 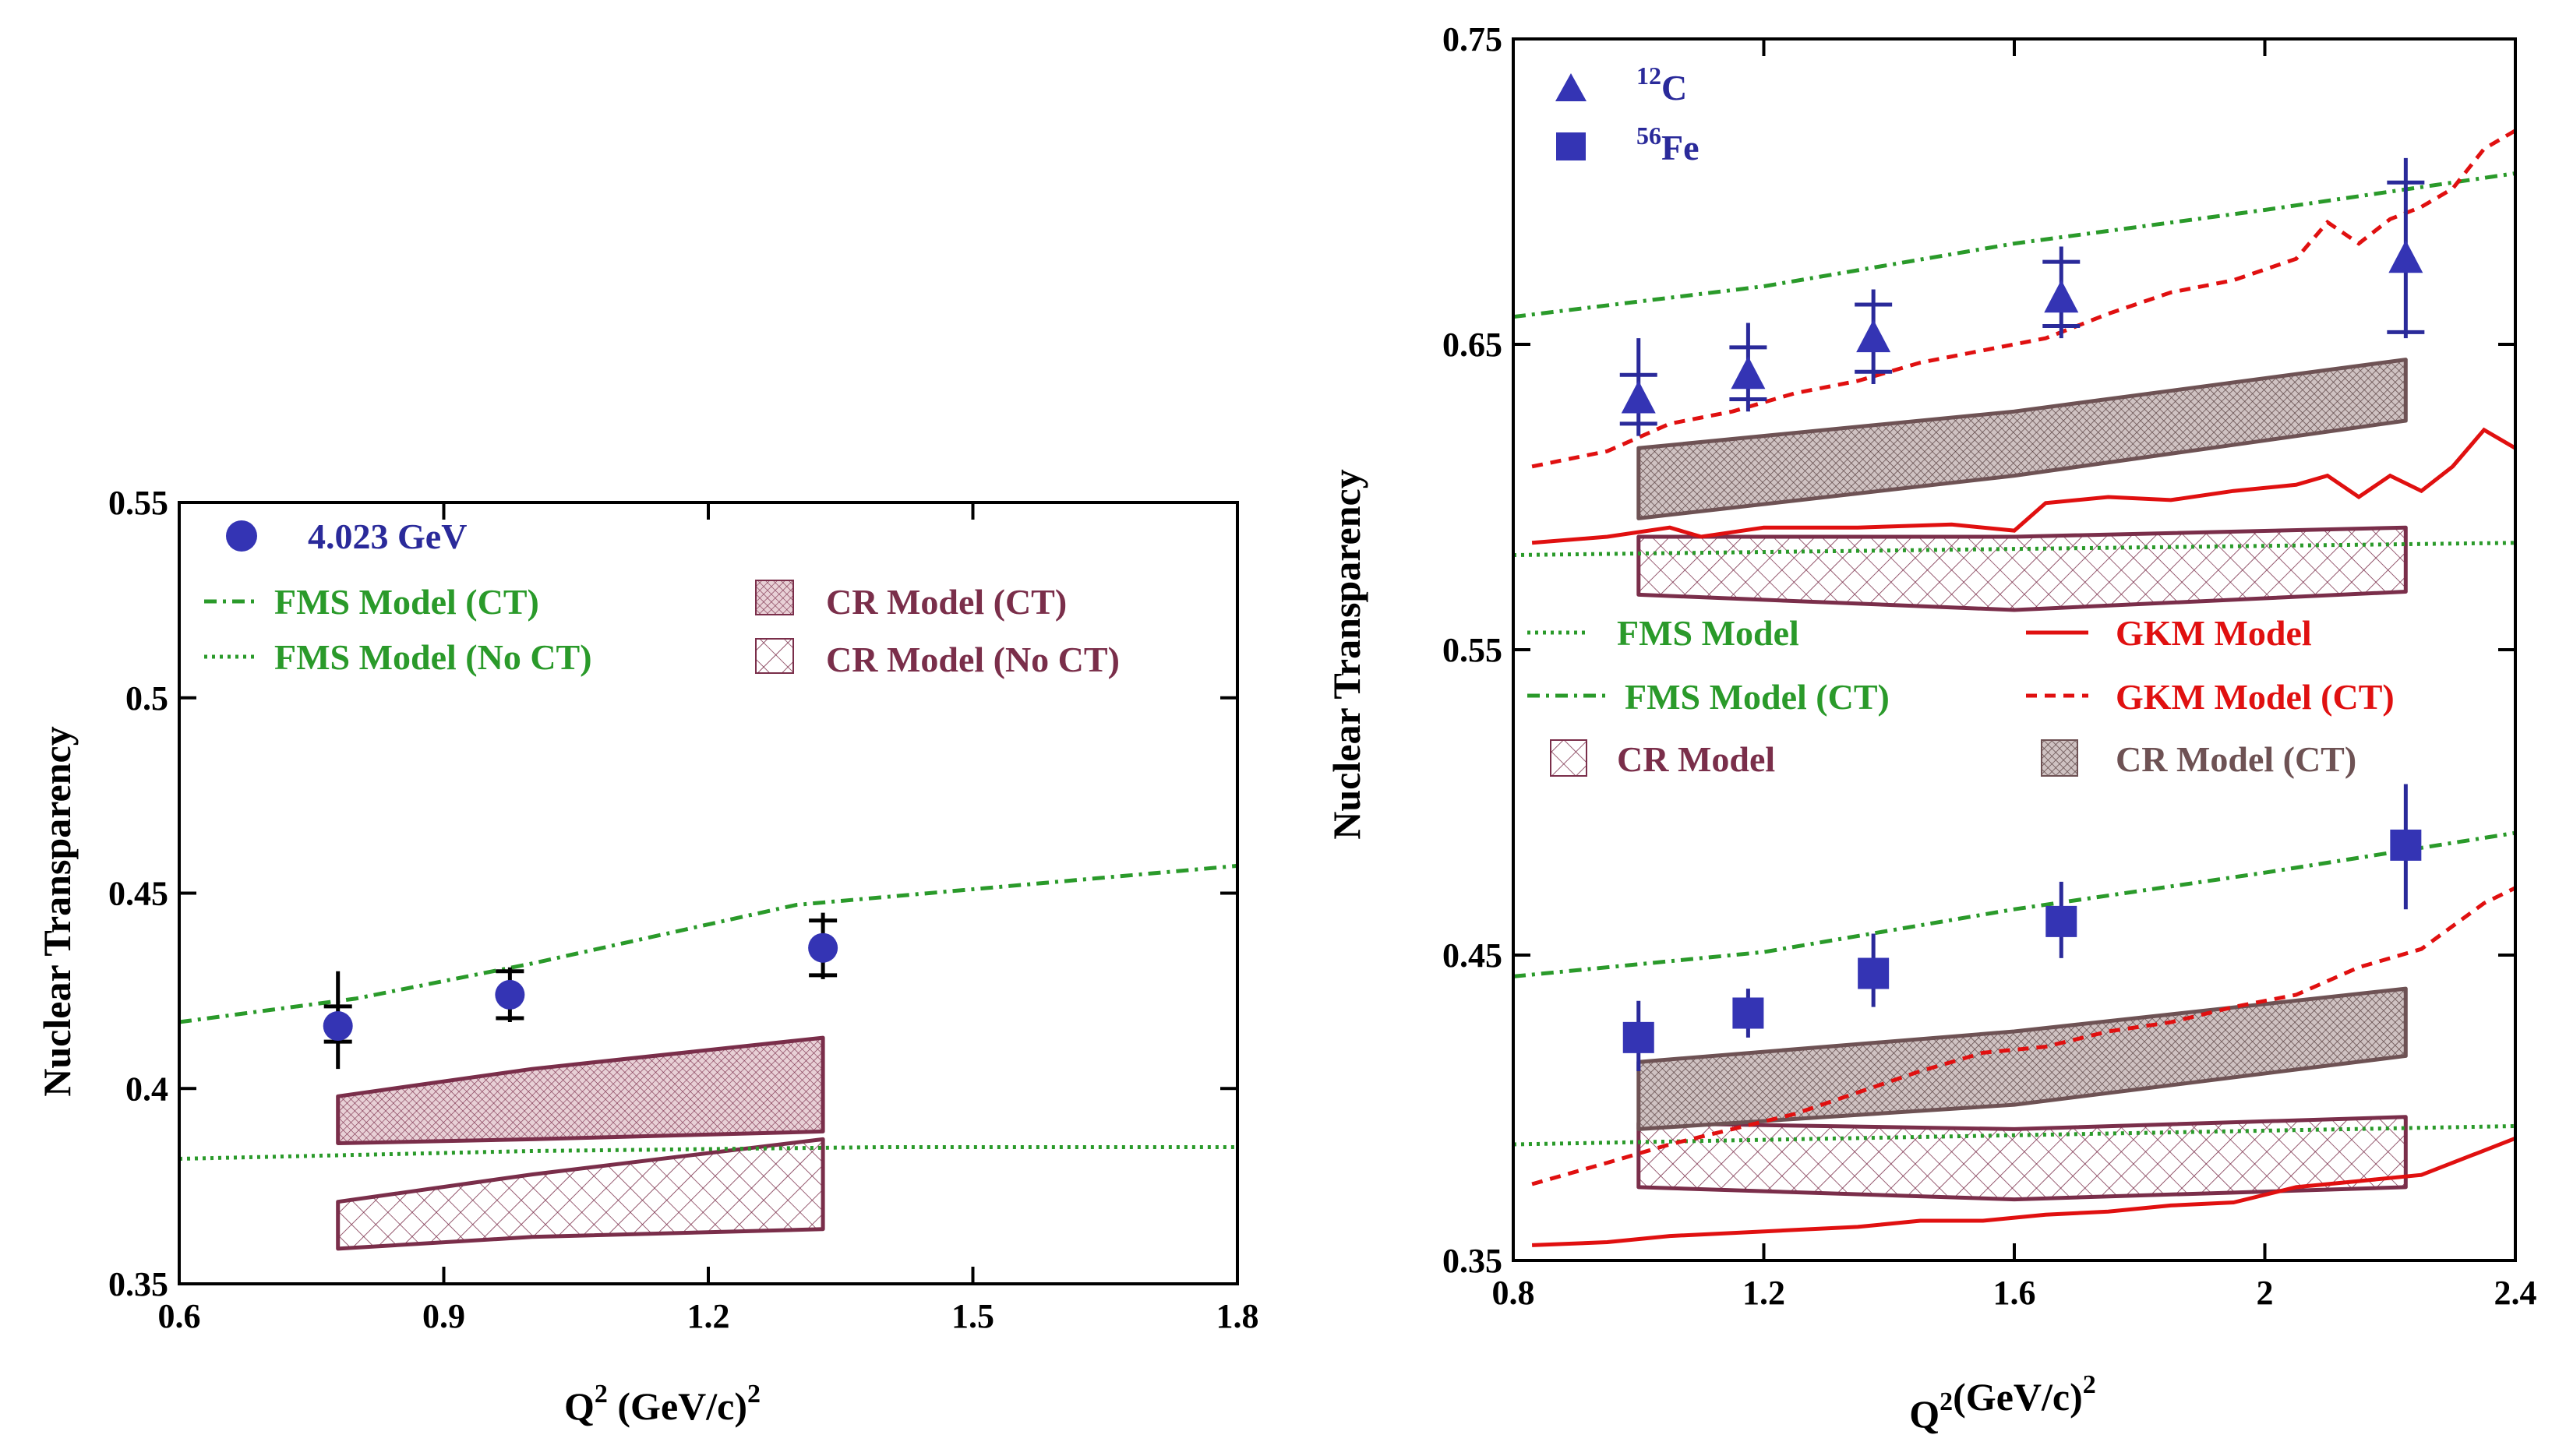 What do you see at coordinates (2014, 245) in the screenshot?
I see `fms-ct-carbon-line` at bounding box center [2014, 245].